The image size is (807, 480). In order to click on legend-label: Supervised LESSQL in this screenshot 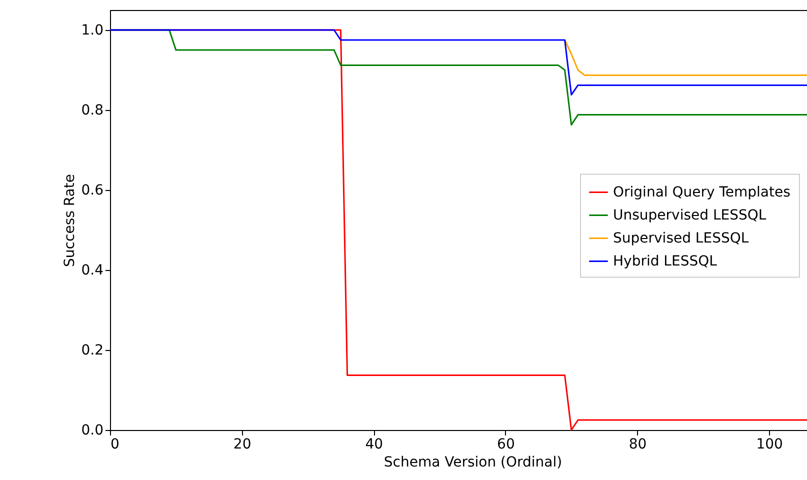, I will do `click(681, 238)`.